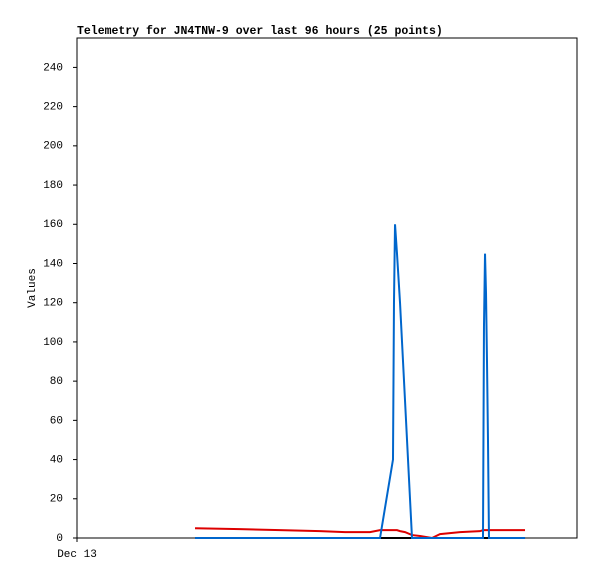 The image size is (597, 579). I want to click on y-tick-label: 140, so click(53, 264).